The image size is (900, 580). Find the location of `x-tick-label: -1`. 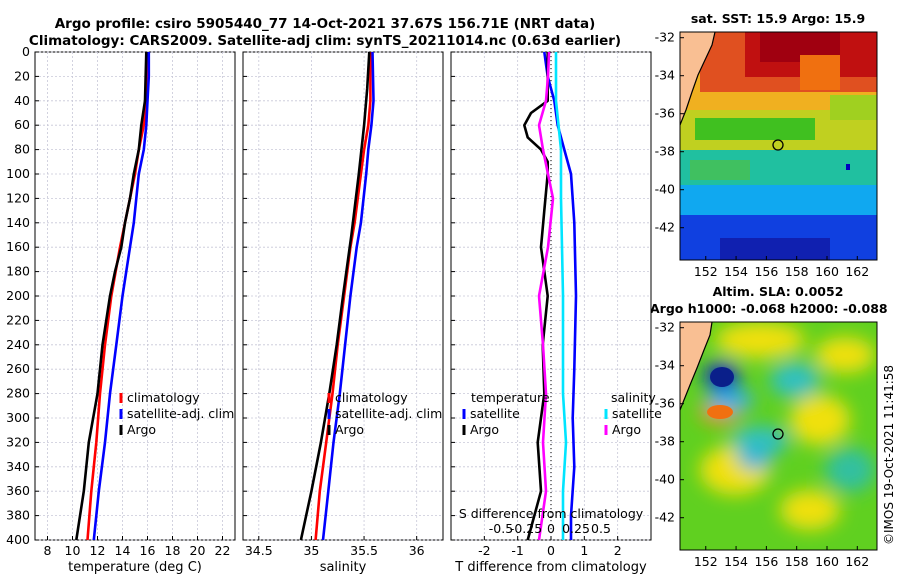

x-tick-label: -1 is located at coordinates (517, 550).